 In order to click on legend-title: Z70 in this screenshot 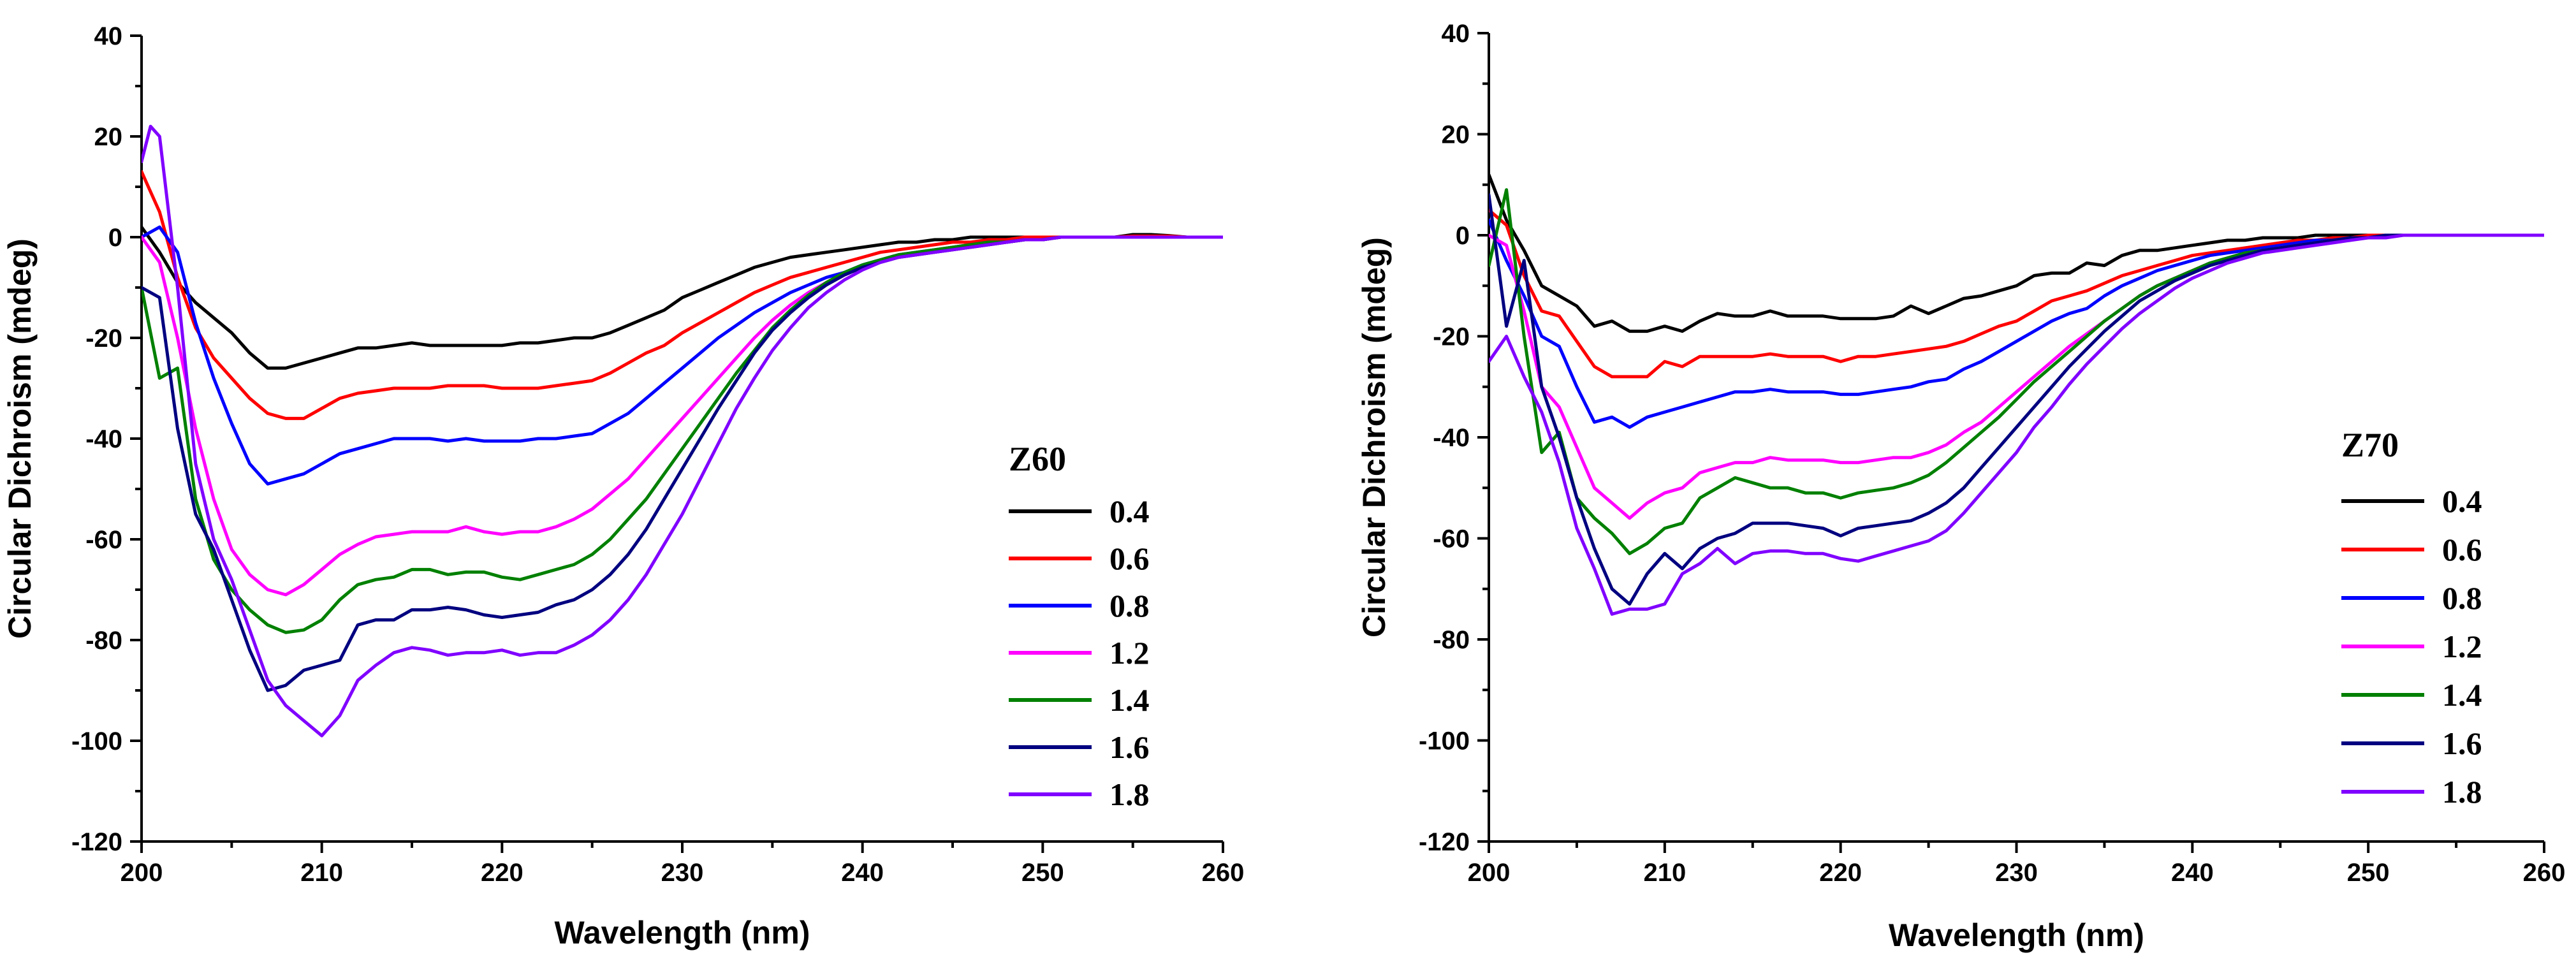, I will do `click(2370, 445)`.